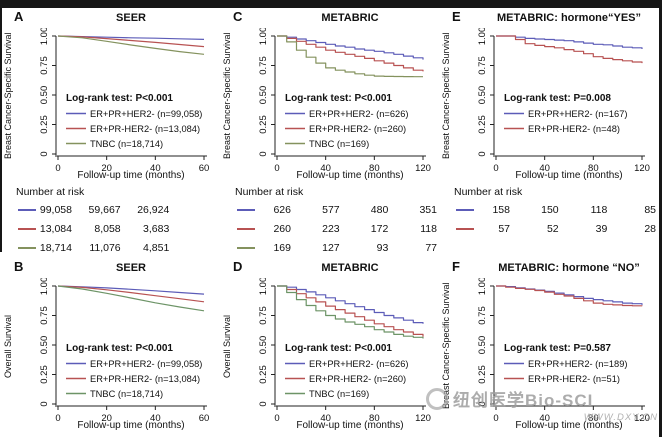 The width and height of the screenshot is (662, 437). I want to click on y-axis-label-b: Overall Survival, so click(8, 346).